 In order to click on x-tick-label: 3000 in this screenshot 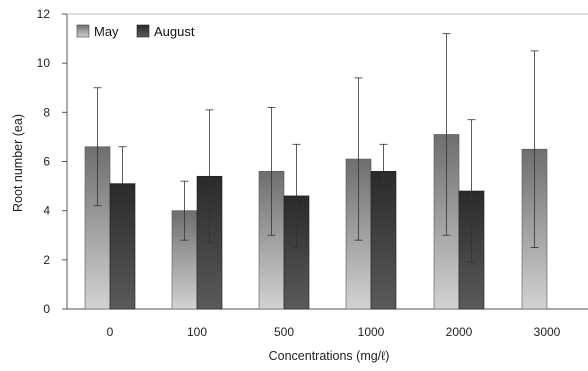, I will do `click(547, 332)`.